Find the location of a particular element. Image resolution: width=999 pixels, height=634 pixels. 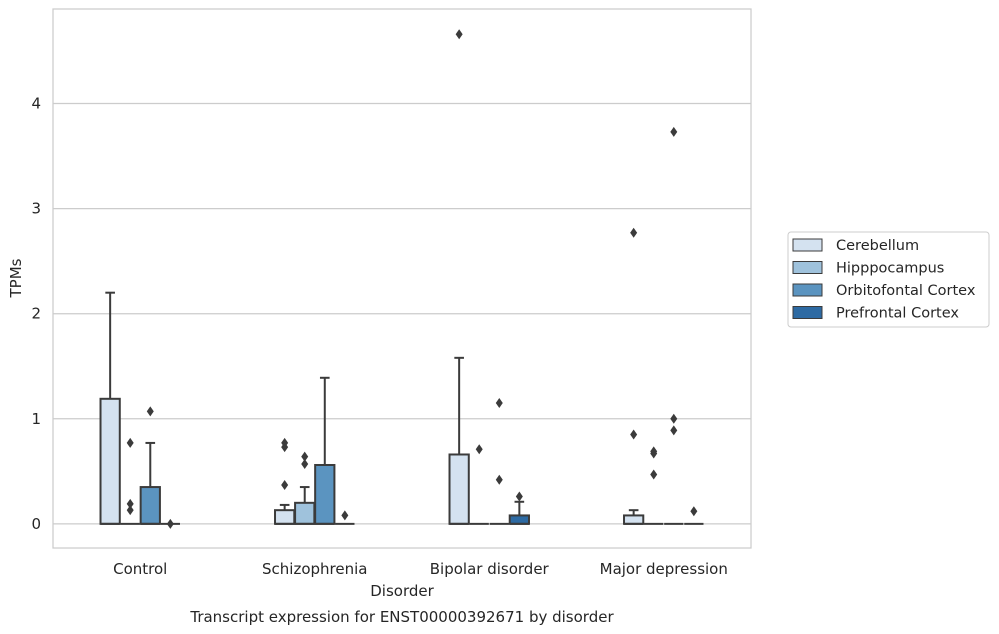

y-axis-label: TPMs is located at coordinates (16, 278).